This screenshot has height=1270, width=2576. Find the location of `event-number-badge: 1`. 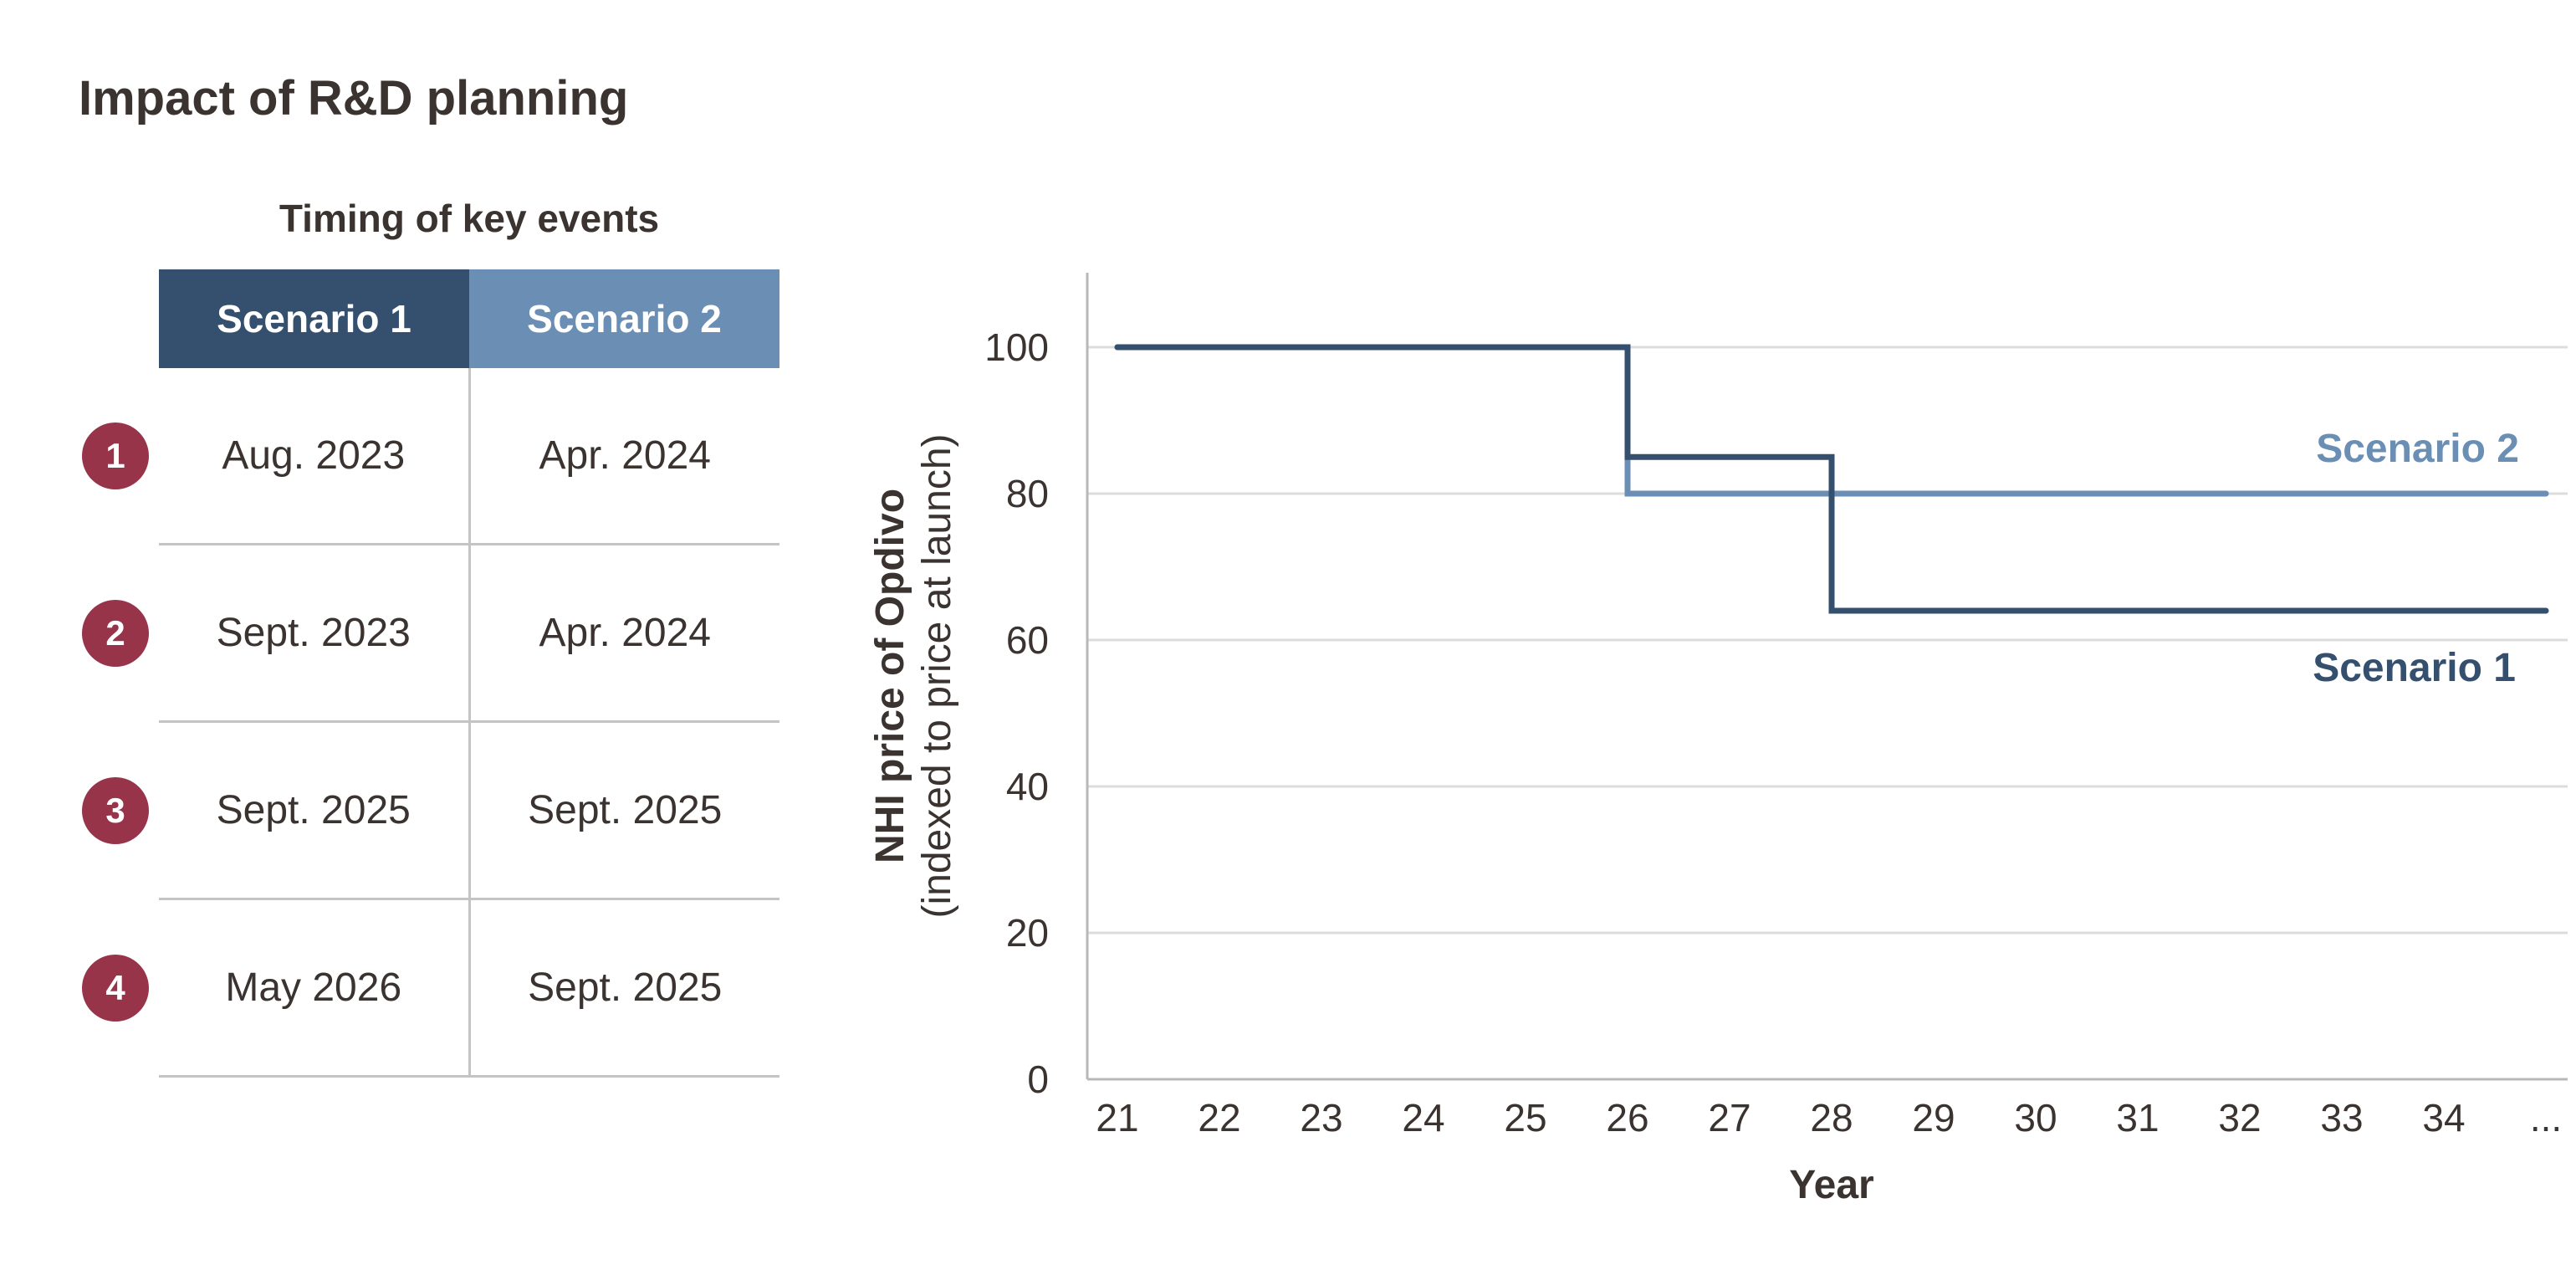

event-number-badge: 1 is located at coordinates (115, 455).